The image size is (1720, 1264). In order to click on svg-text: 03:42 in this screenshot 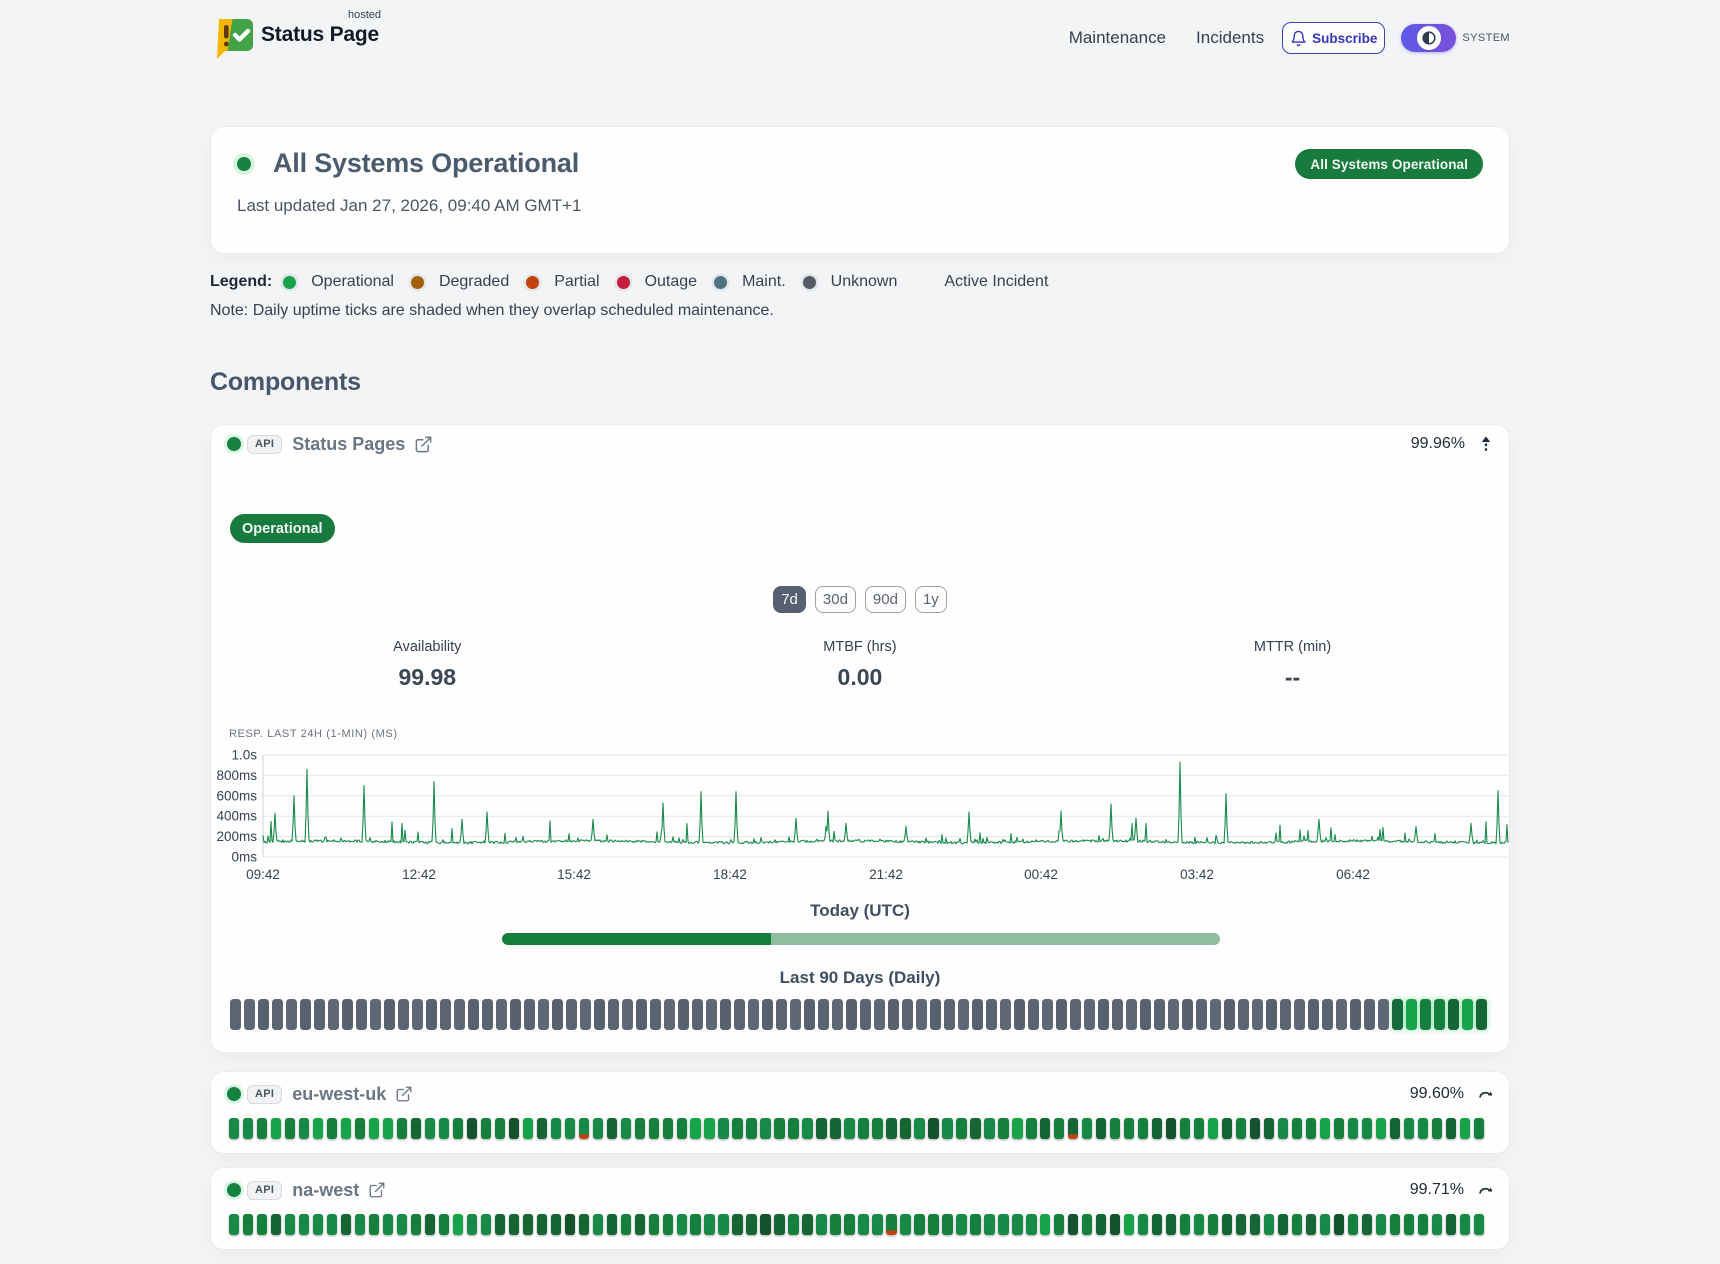, I will do `click(1197, 874)`.